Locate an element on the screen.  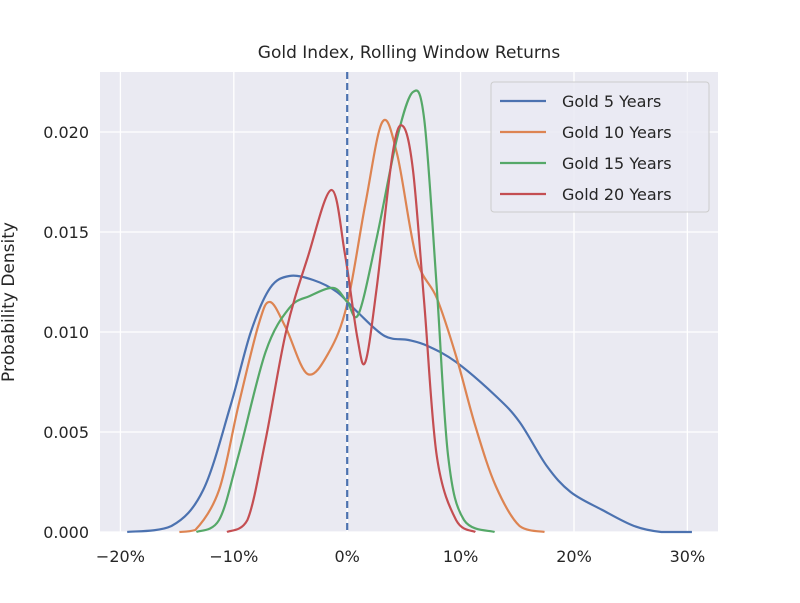
legend-label: Gold 10 Years is located at coordinates (617, 132).